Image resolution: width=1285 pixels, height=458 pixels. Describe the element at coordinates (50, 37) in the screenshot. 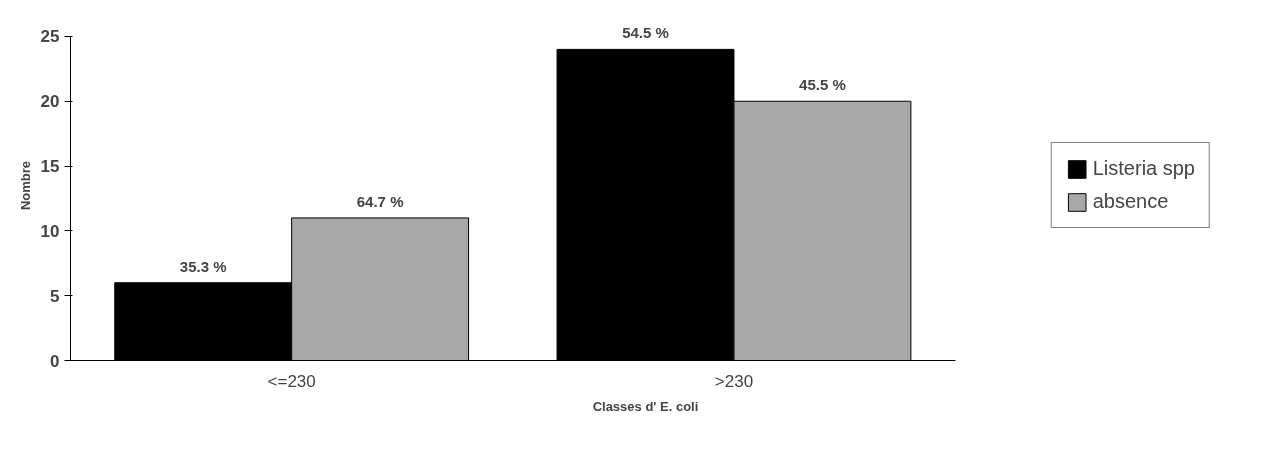

I see `y-tick-label: 25` at that location.